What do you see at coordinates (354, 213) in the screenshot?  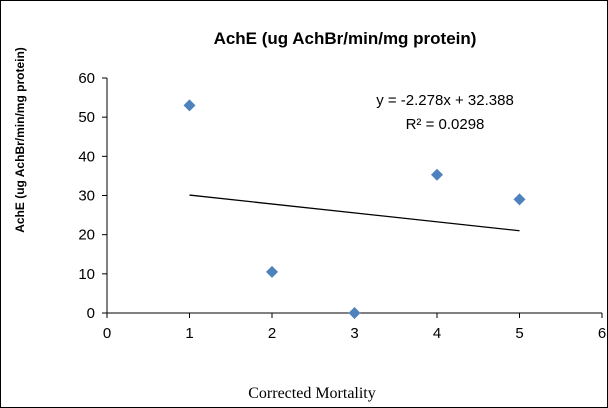 I see `trendline` at bounding box center [354, 213].